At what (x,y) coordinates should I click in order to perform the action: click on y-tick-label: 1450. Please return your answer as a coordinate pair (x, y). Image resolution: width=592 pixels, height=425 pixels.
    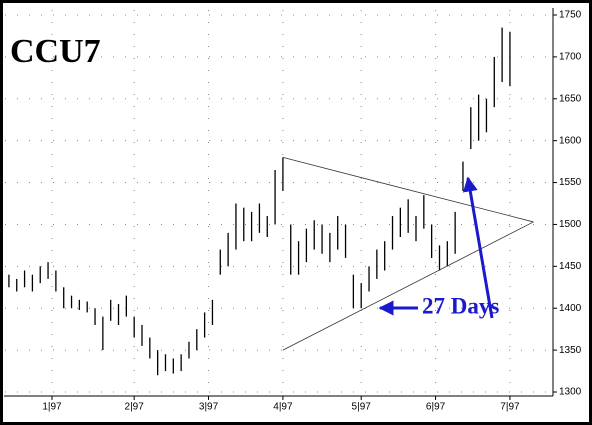
    Looking at the image, I should click on (570, 266).